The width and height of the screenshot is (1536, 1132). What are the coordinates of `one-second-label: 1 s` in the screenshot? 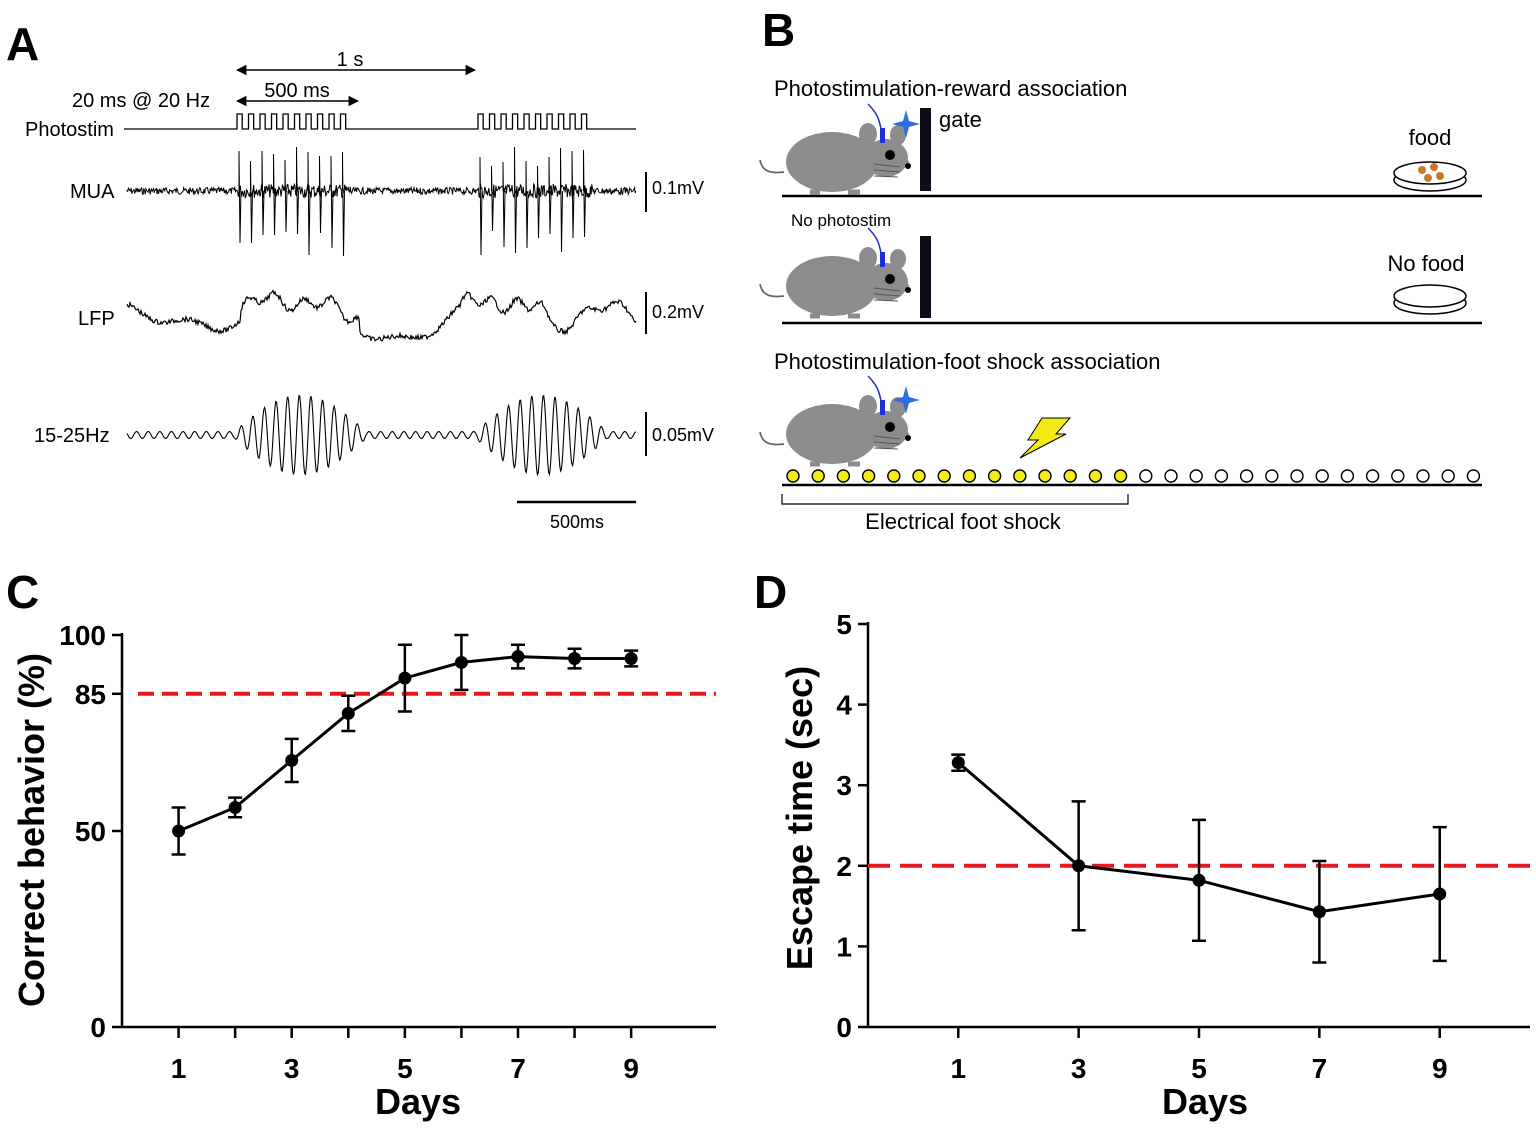 It's located at (350, 60).